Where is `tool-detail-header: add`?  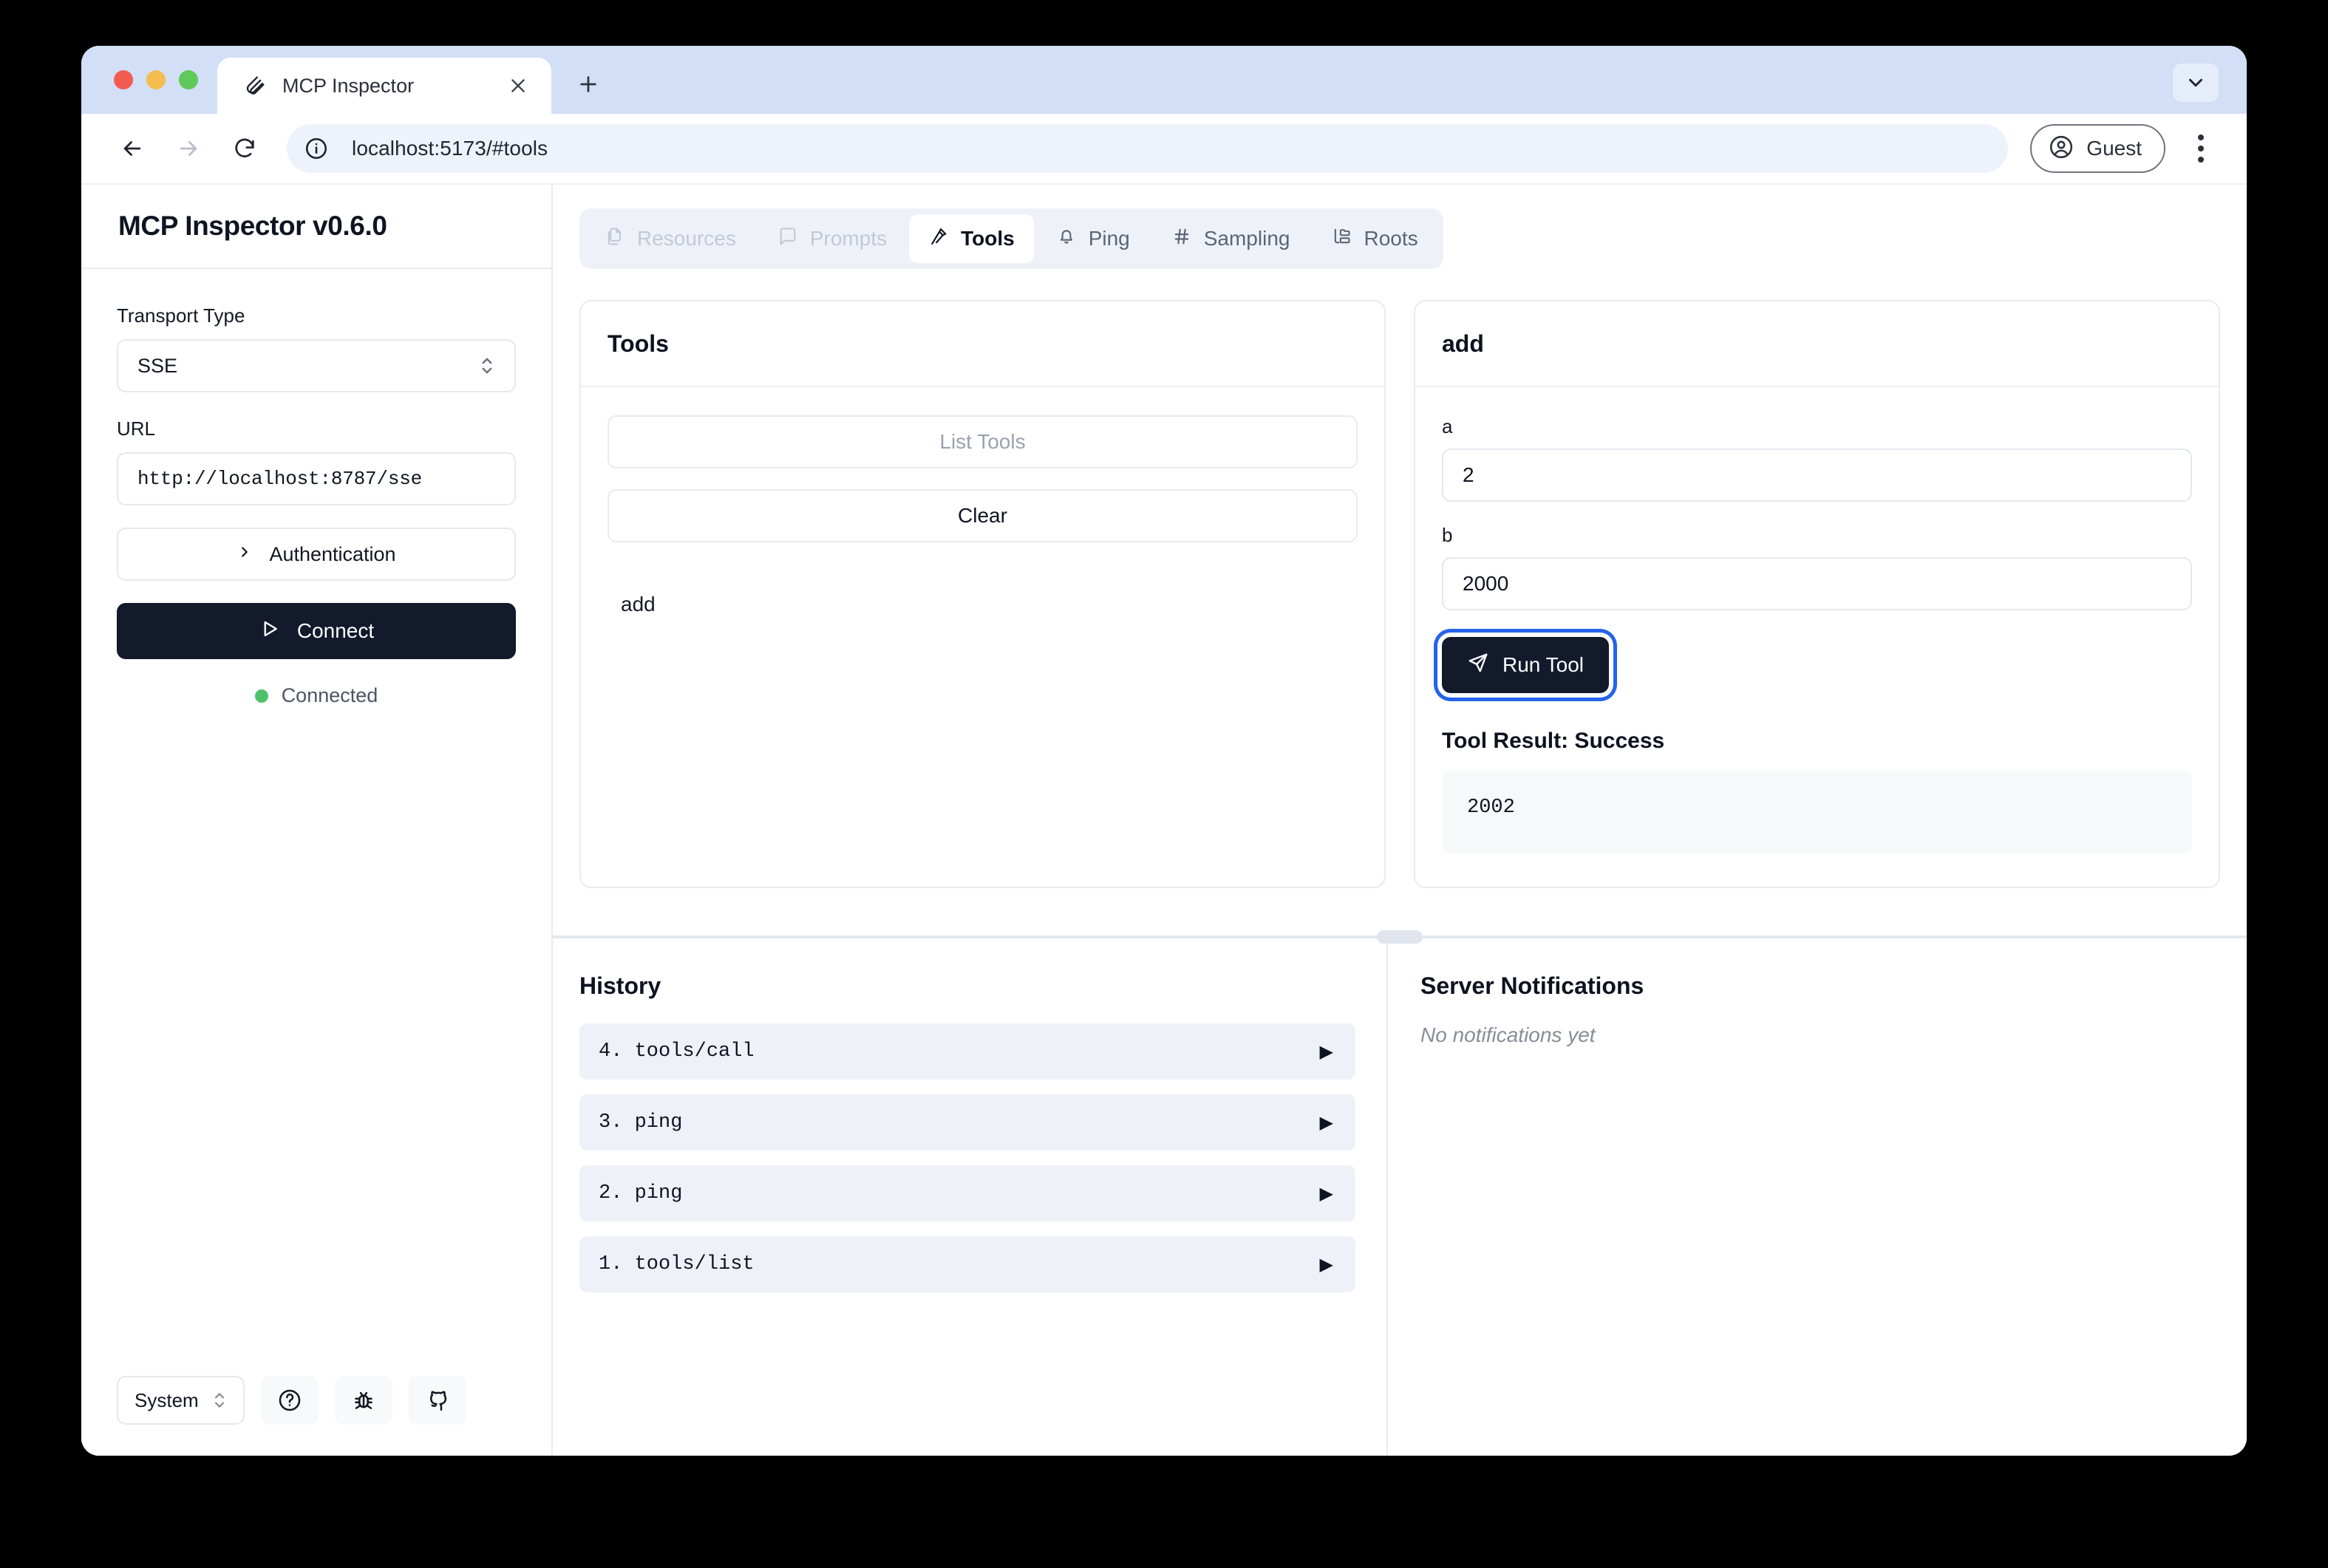
tool-detail-header: add is located at coordinates (1817, 344).